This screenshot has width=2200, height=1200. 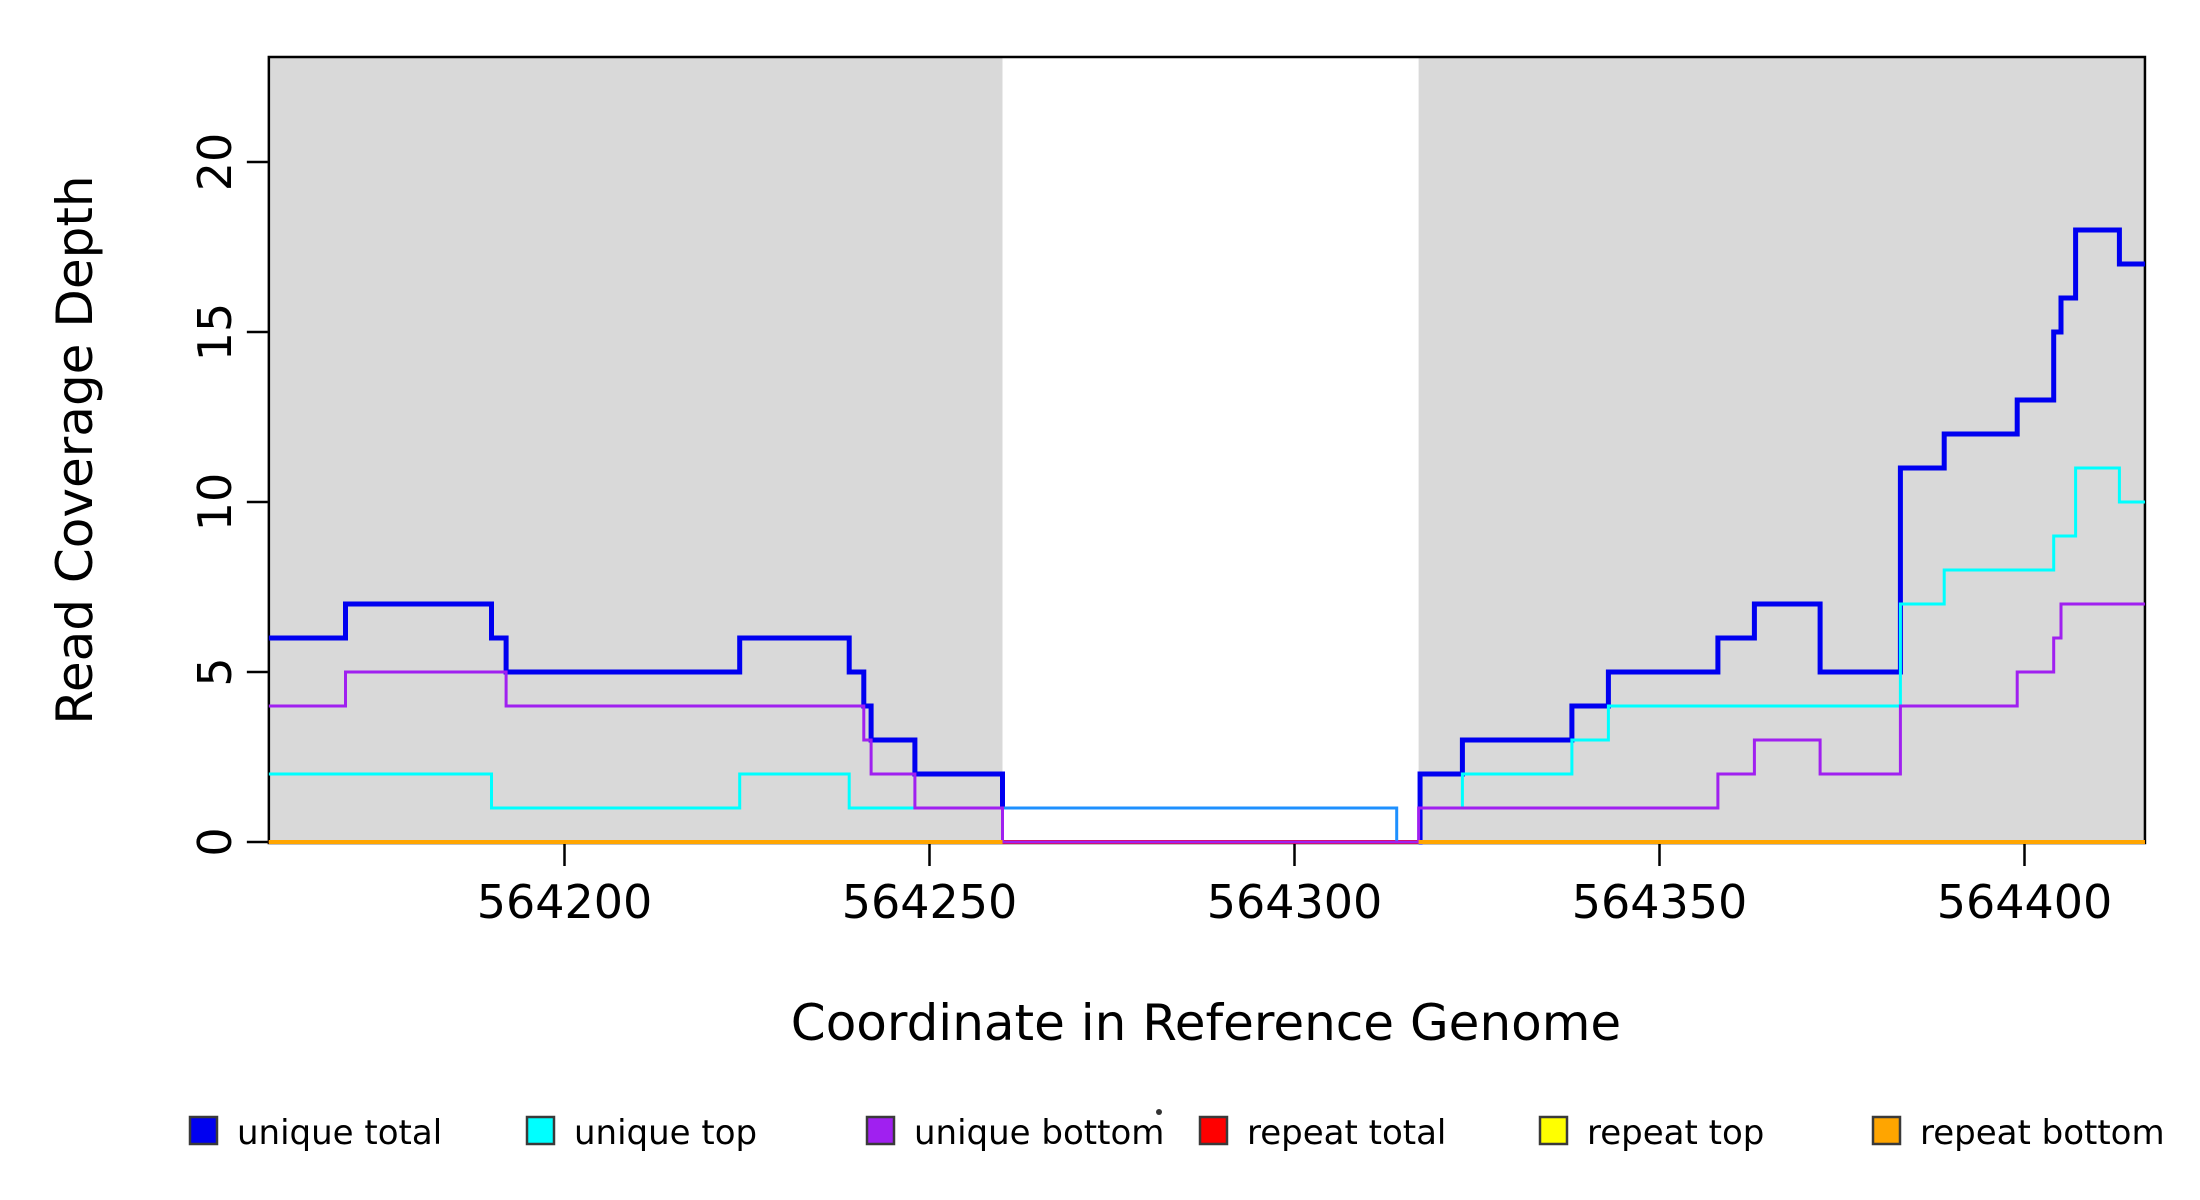 What do you see at coordinates (1886, 1130) in the screenshot?
I see `legend-swatch-repeat-bottom` at bounding box center [1886, 1130].